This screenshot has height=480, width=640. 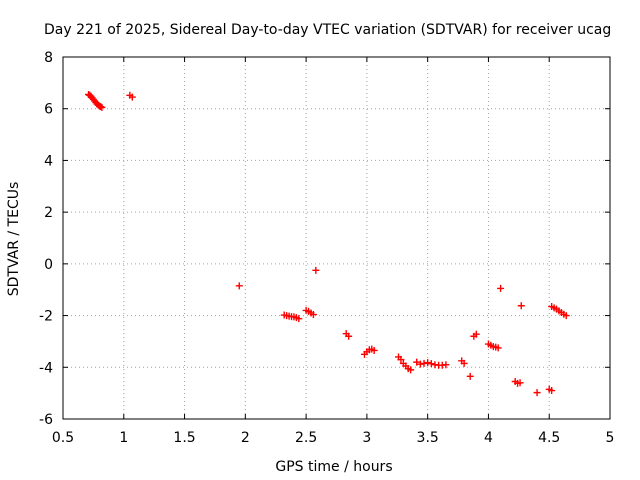 I want to click on x-axis-label: GPS time / hours, so click(x=333, y=467).